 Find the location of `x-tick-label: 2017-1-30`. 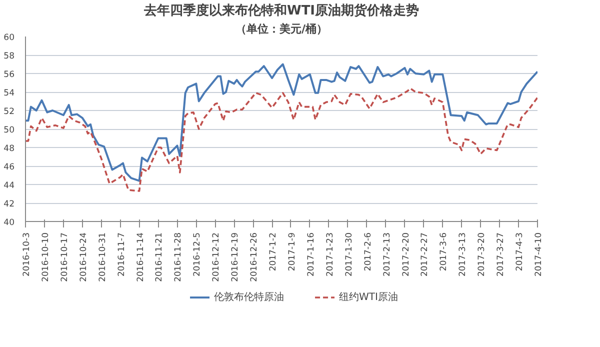

x-tick-label: 2017-1-30 is located at coordinates (349, 254).